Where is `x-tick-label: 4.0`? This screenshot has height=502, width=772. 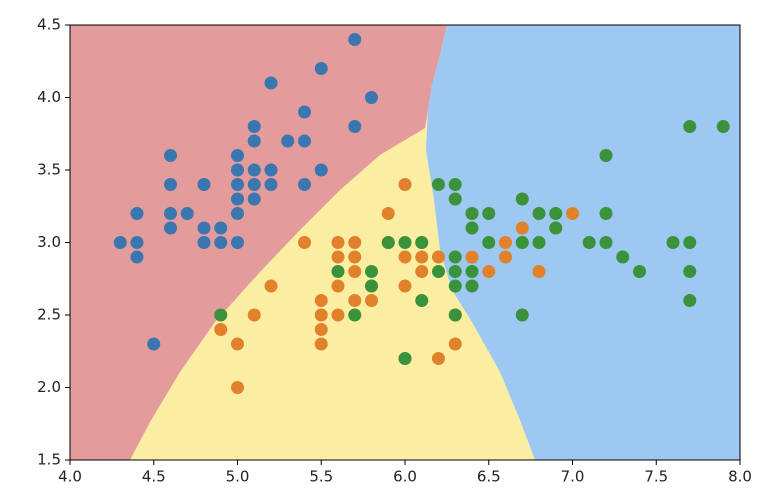 x-tick-label: 4.0 is located at coordinates (70, 477).